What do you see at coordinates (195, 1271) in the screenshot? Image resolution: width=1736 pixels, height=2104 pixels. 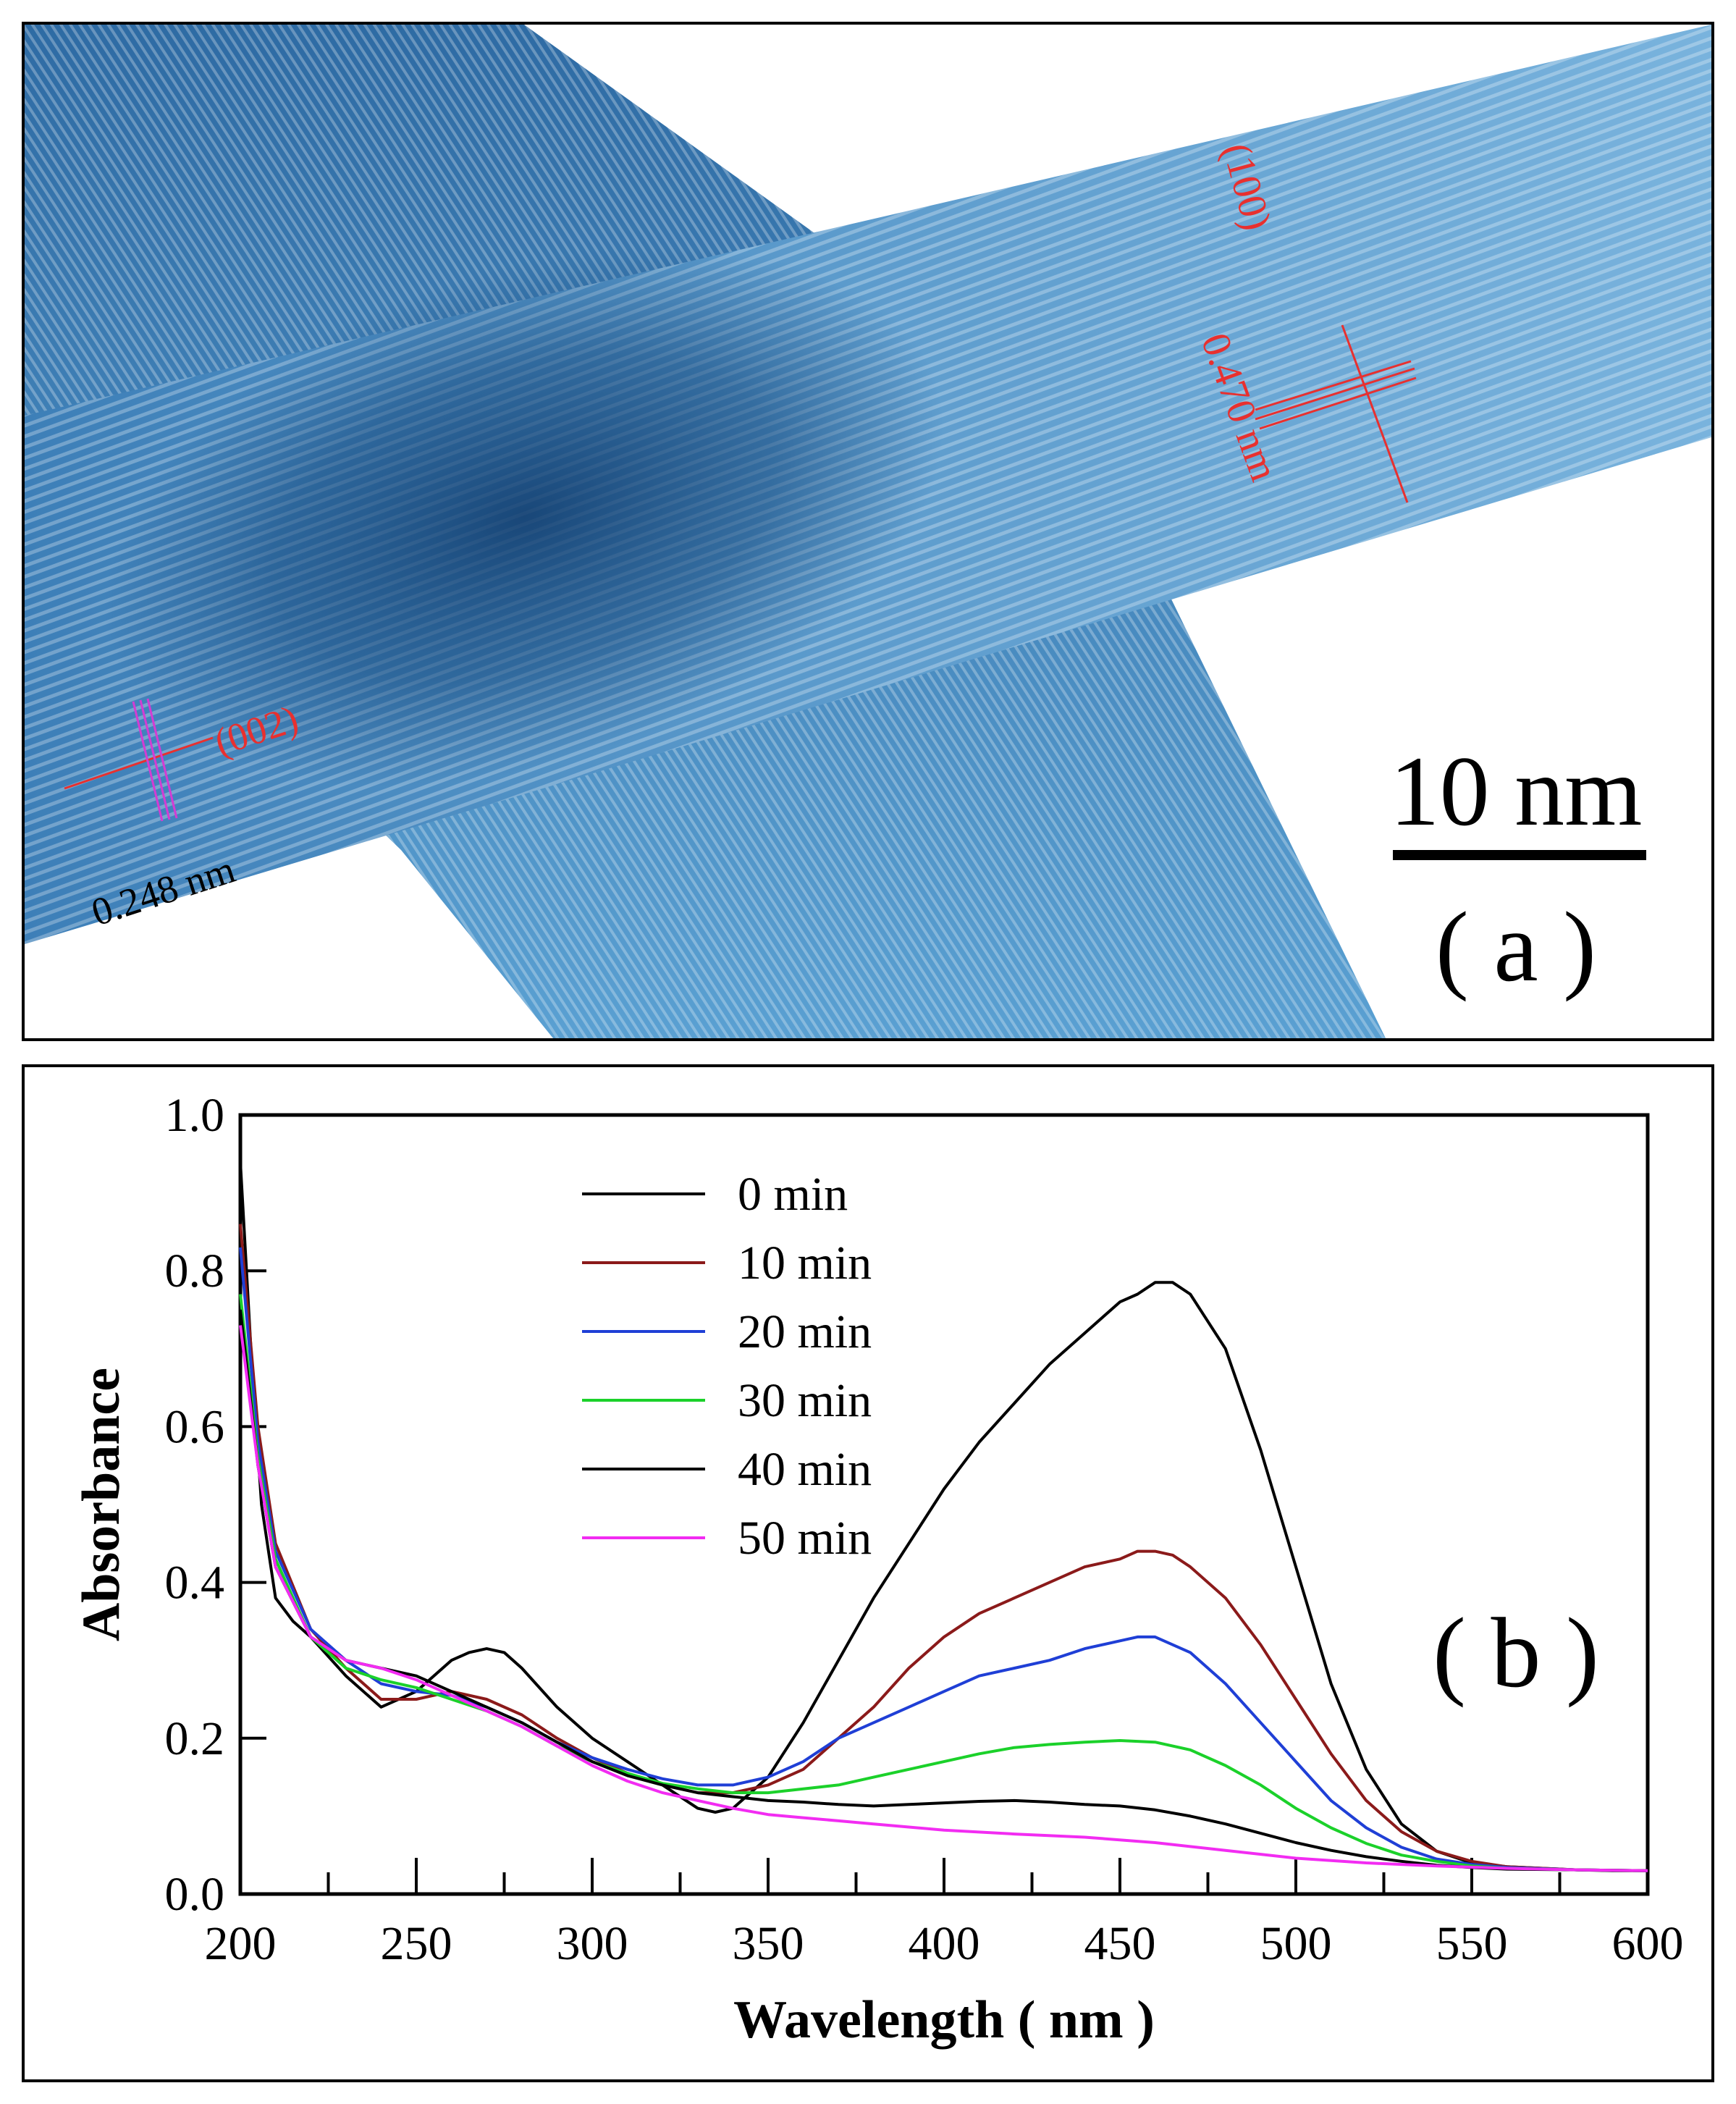 I see `y-tick-label: 0.8` at bounding box center [195, 1271].